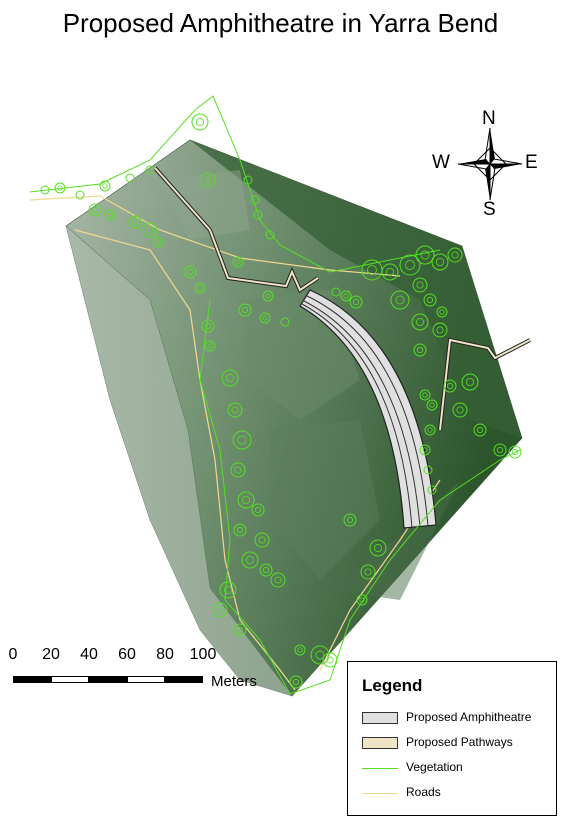  I want to click on scale-tick-label: 100, so click(203, 654).